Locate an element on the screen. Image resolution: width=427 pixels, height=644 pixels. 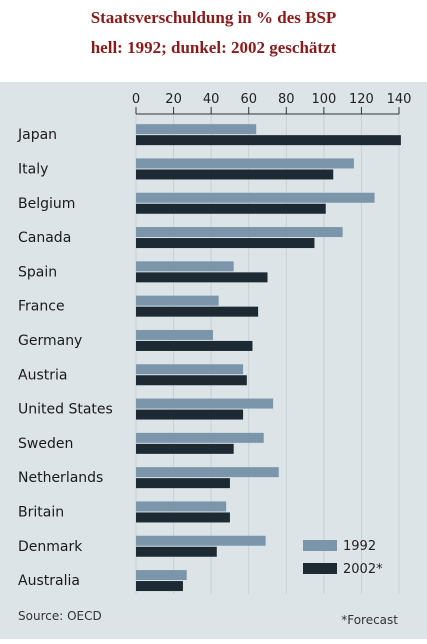
bar-canada-2002 is located at coordinates (225, 243).